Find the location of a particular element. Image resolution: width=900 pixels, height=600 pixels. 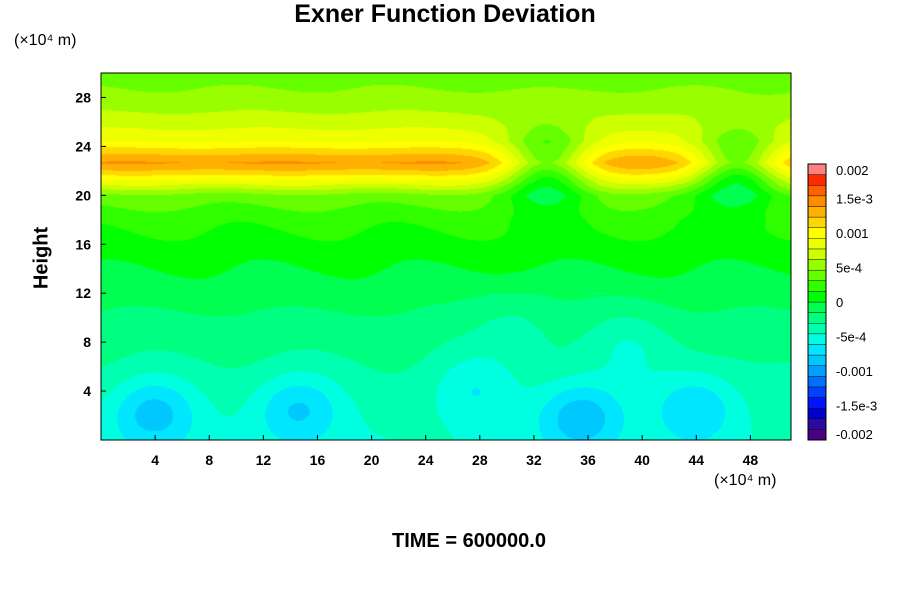

y-tick-label: 28 is located at coordinates (83, 97).